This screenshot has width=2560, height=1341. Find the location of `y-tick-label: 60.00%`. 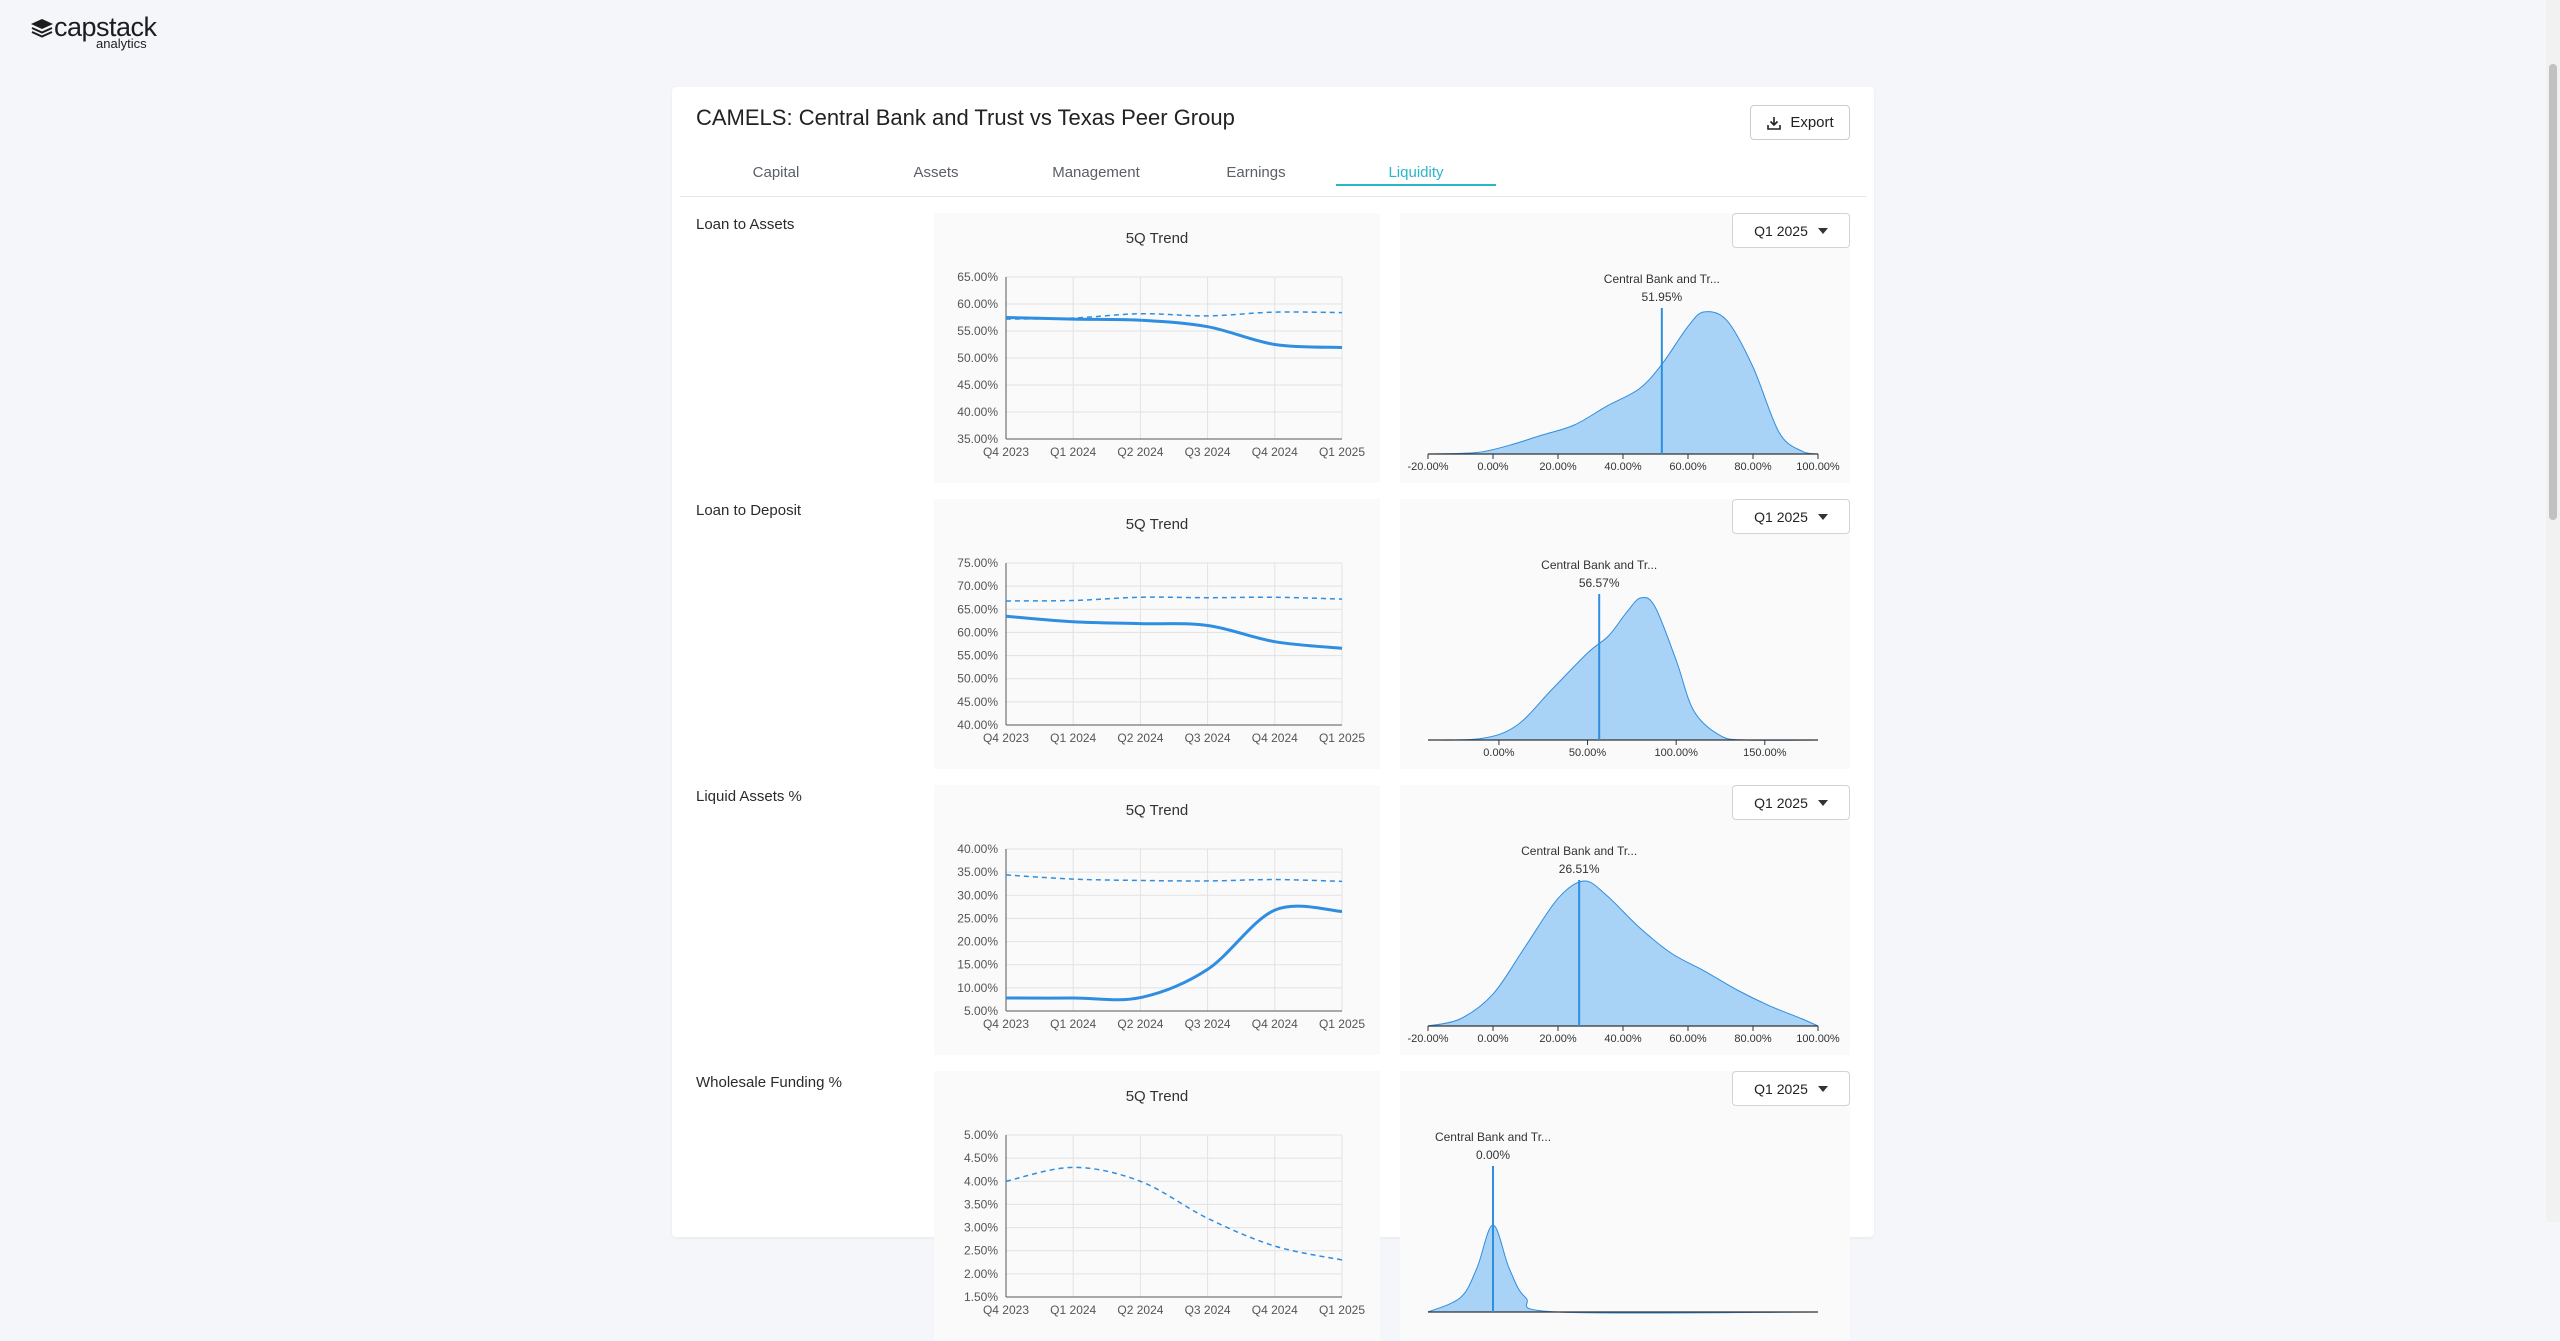

y-tick-label: 60.00% is located at coordinates (977, 304).